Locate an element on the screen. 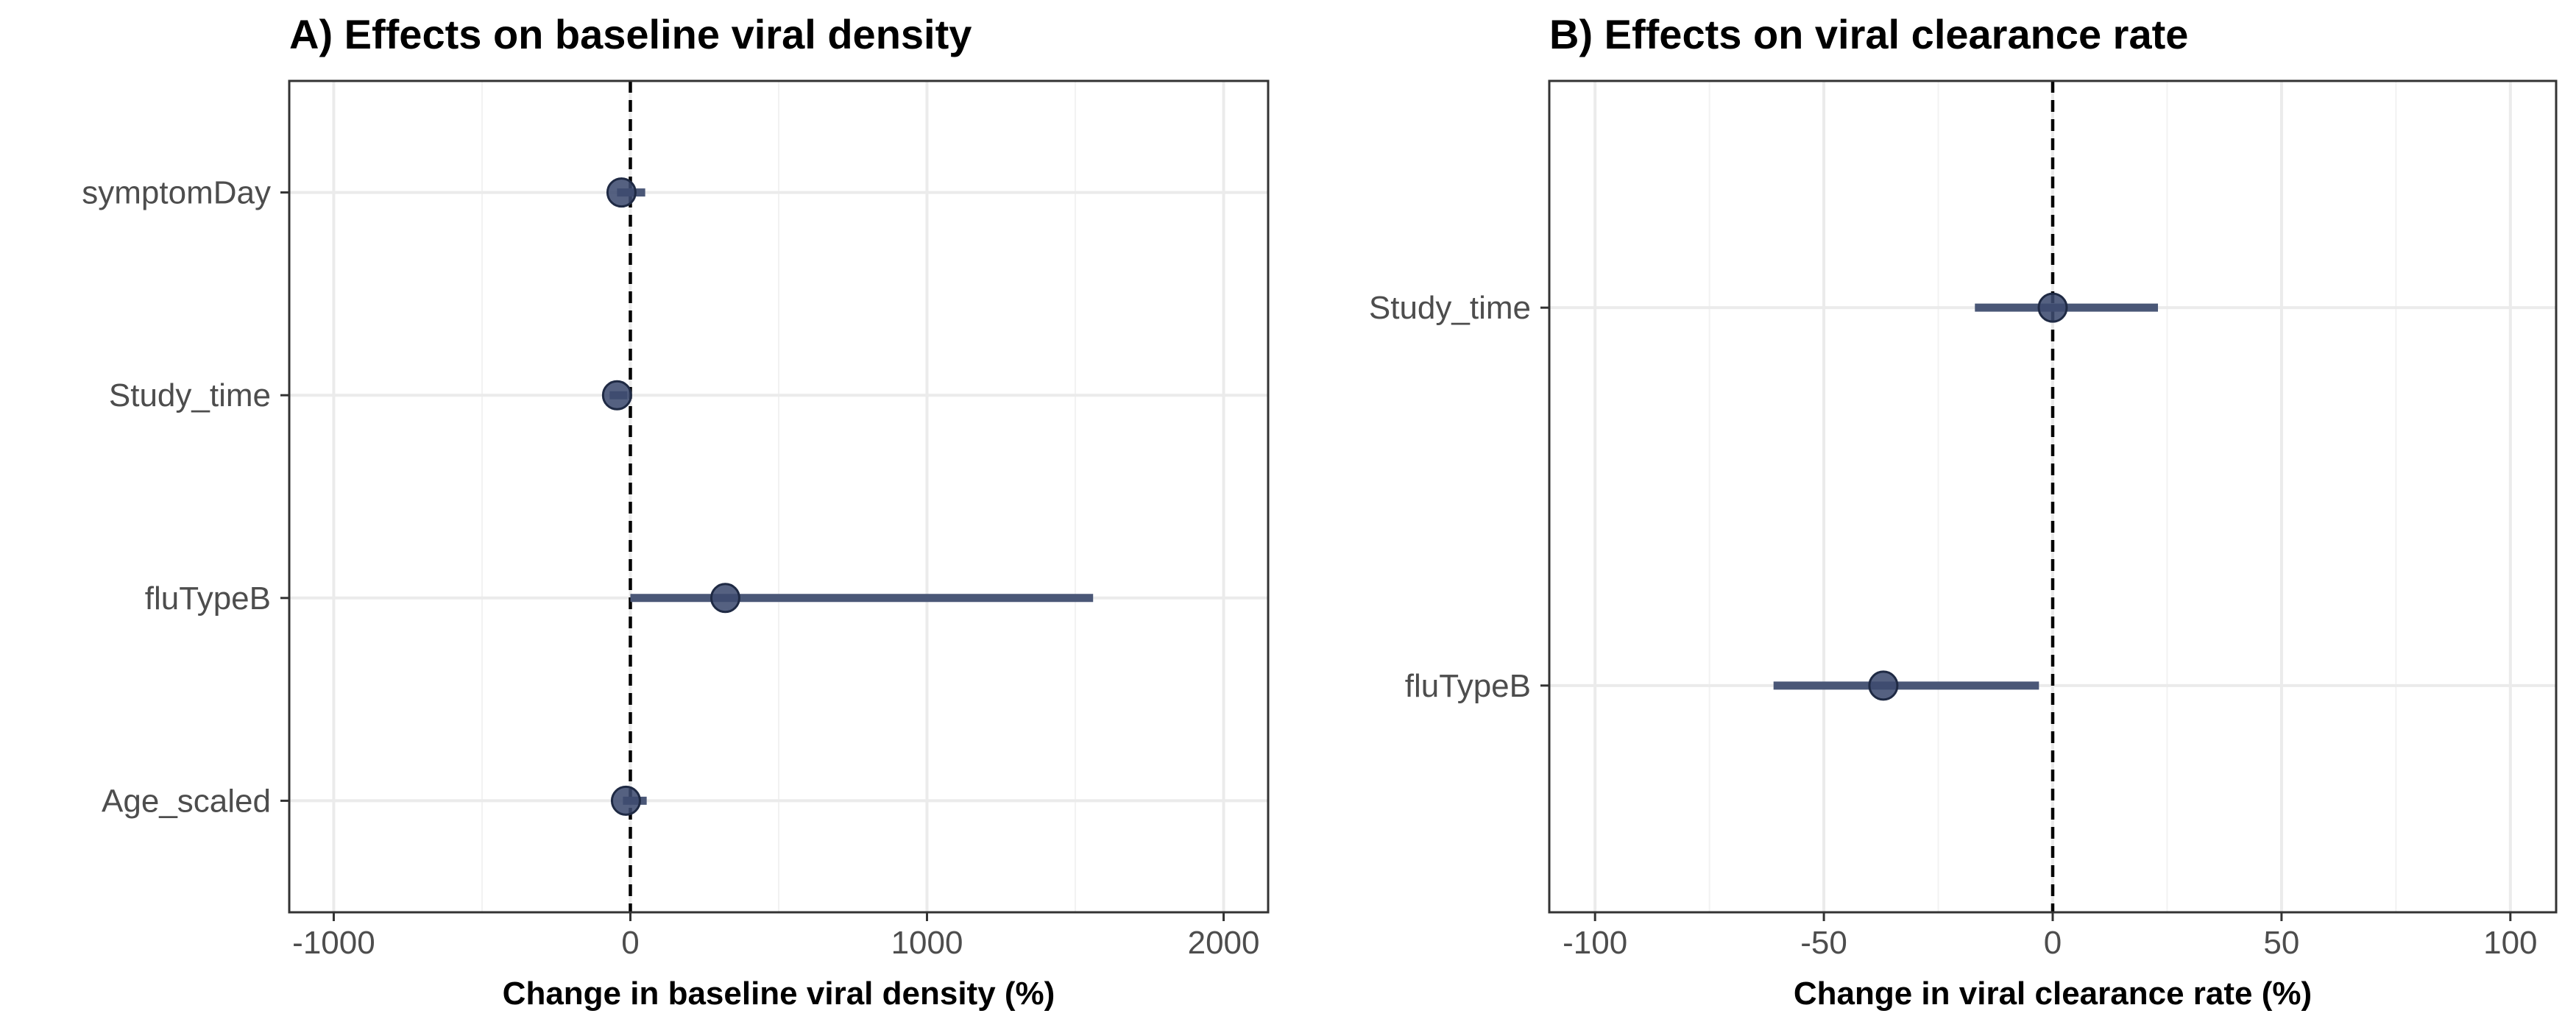 The image size is (2576, 1030). x-tick-label: -100 is located at coordinates (1595, 943).